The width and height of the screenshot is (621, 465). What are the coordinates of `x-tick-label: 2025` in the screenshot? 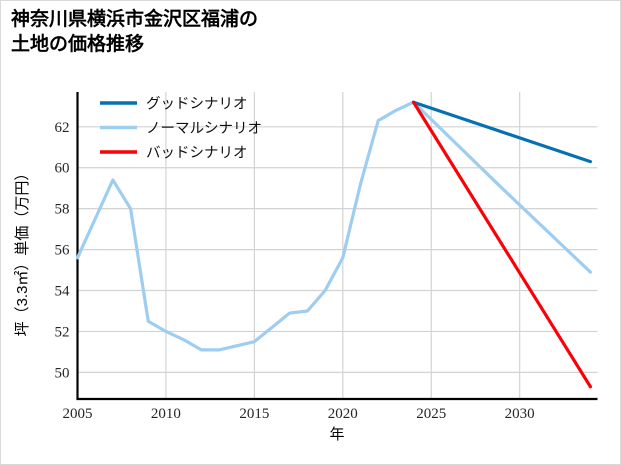 It's located at (431, 414).